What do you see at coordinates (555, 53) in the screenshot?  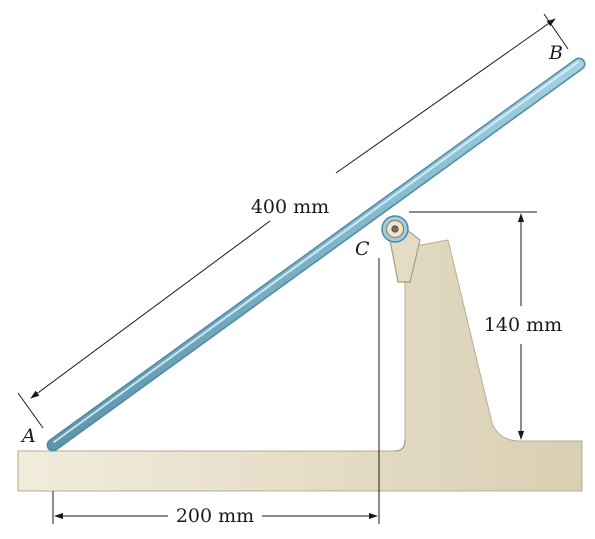 I see `point-b-label: B` at bounding box center [555, 53].